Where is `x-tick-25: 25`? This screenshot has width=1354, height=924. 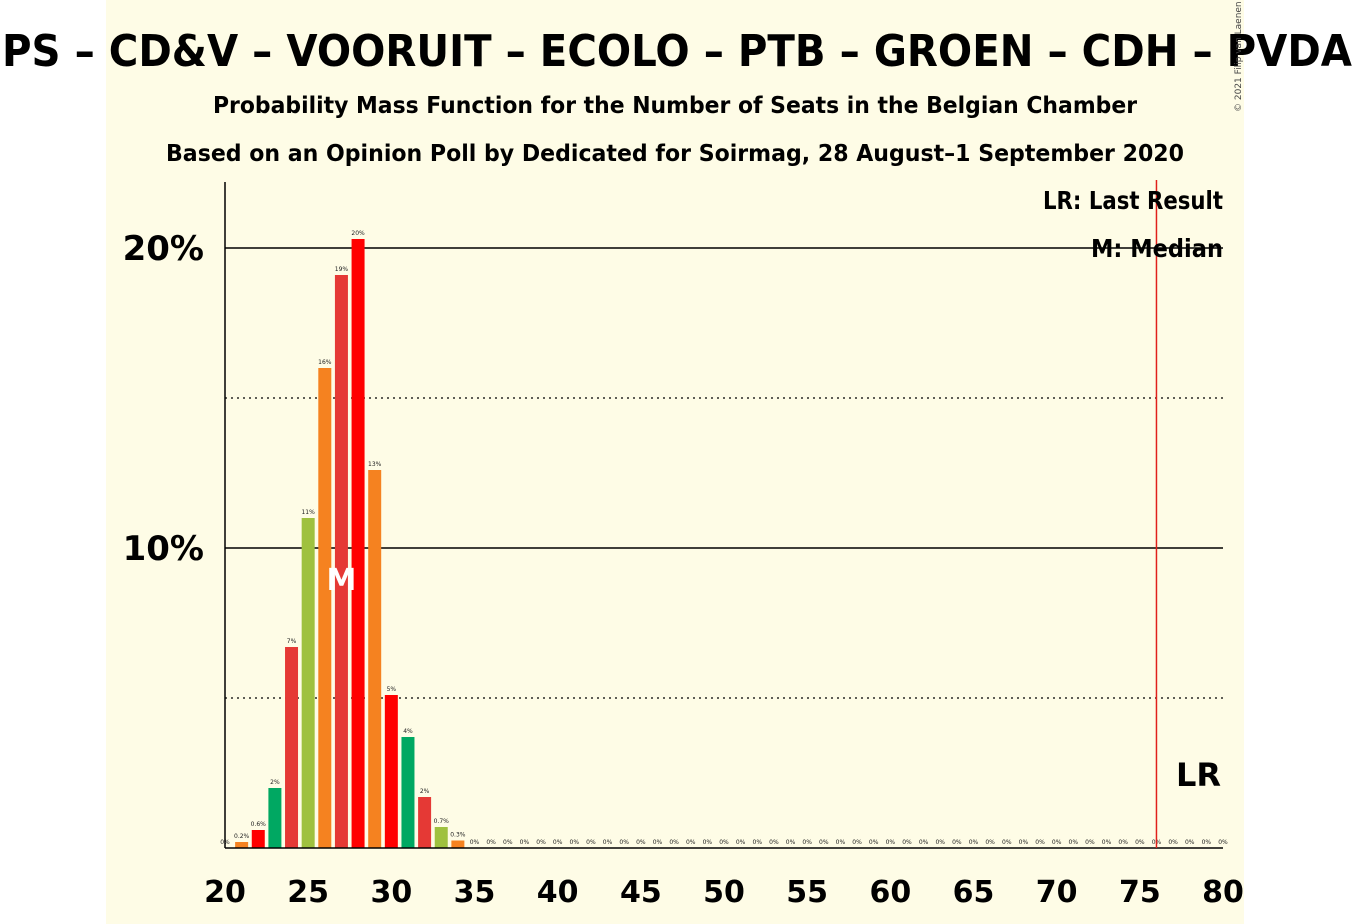
x-tick-25: 25 is located at coordinates (308, 892).